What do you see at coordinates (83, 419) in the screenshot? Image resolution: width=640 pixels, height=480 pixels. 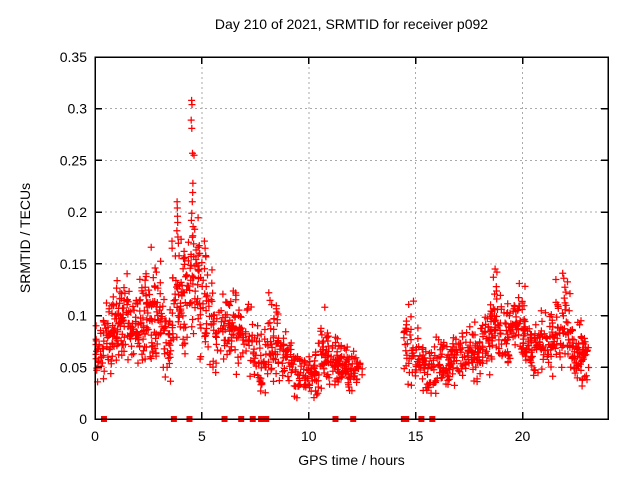 I see `y-tick-label: 0` at bounding box center [83, 419].